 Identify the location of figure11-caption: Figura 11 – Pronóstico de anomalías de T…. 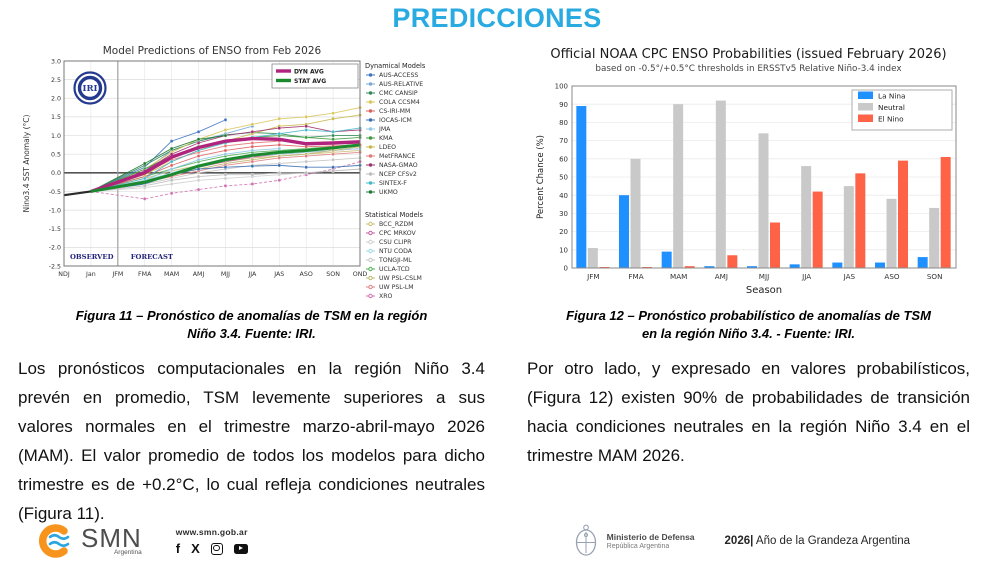
(251, 325).